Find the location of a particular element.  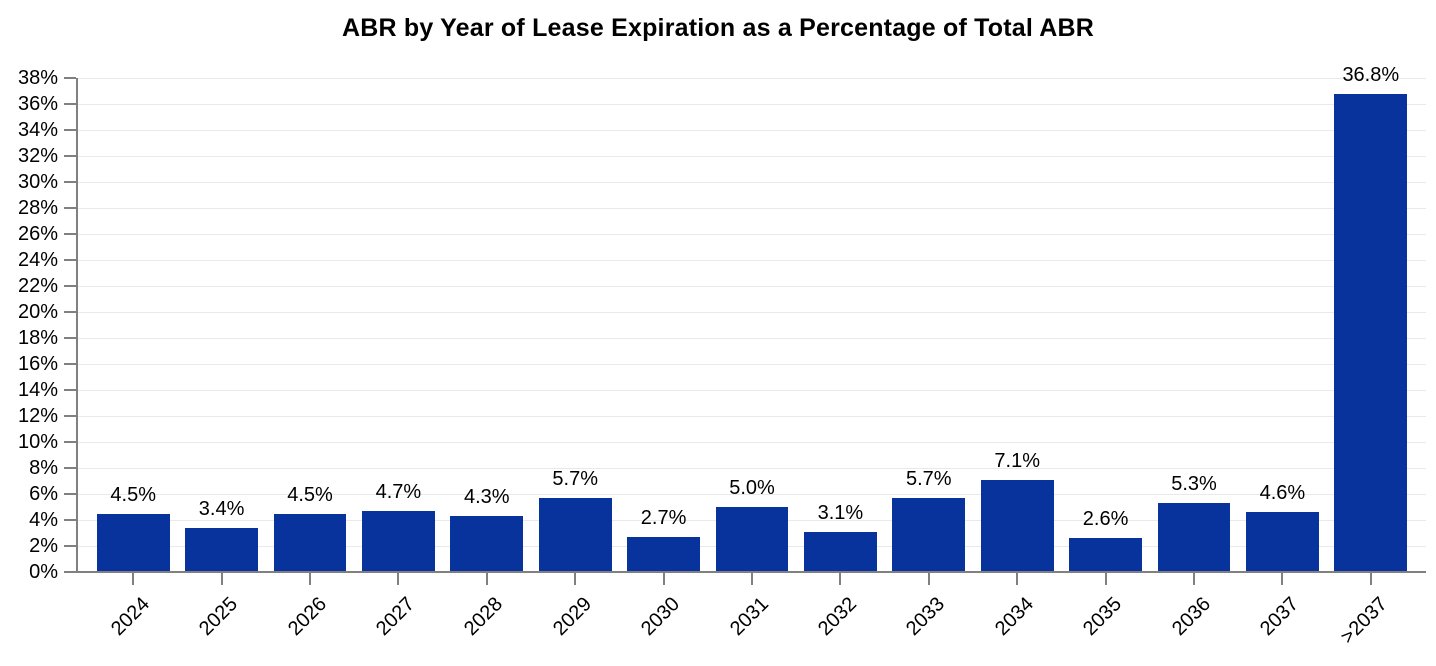

x-tick-label: 2025 is located at coordinates (219, 617).